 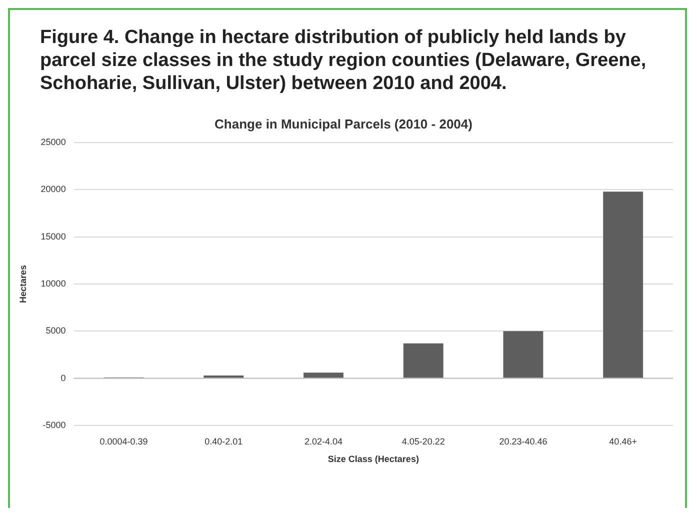 I want to click on y-tick-label: 5000, so click(x=56, y=331).